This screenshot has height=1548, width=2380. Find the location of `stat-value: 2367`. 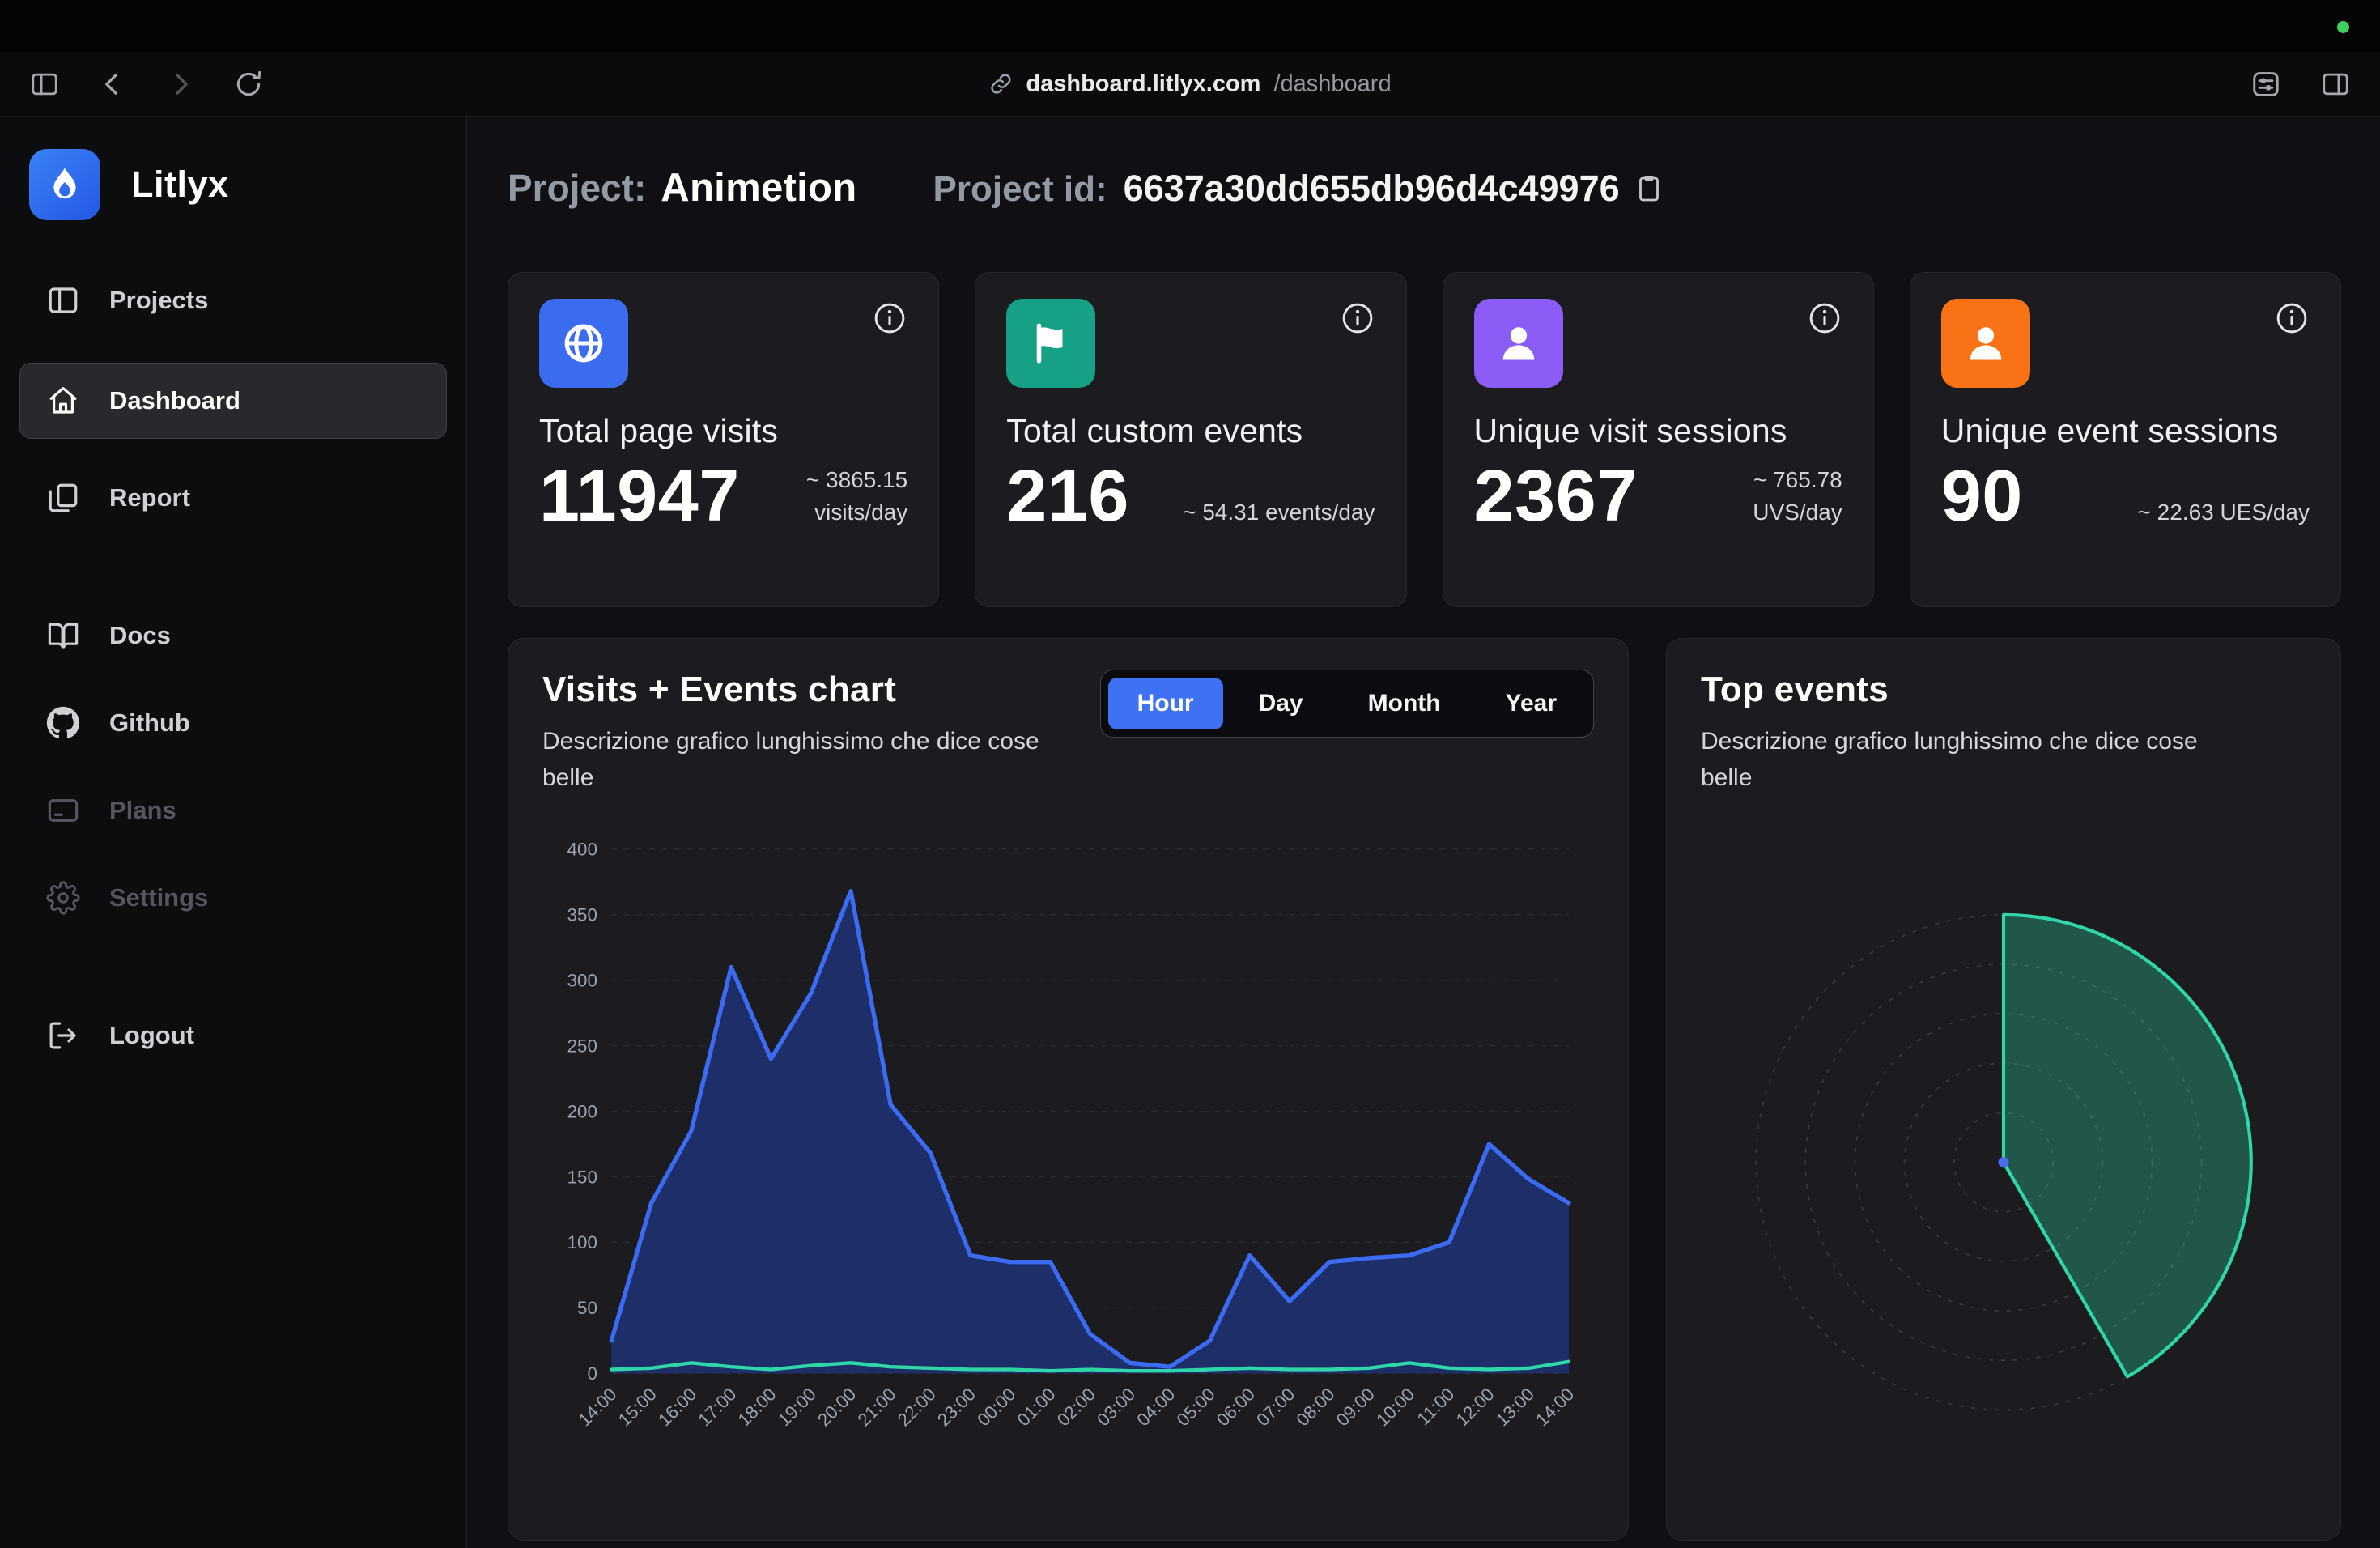

stat-value: 2367 is located at coordinates (1555, 497).